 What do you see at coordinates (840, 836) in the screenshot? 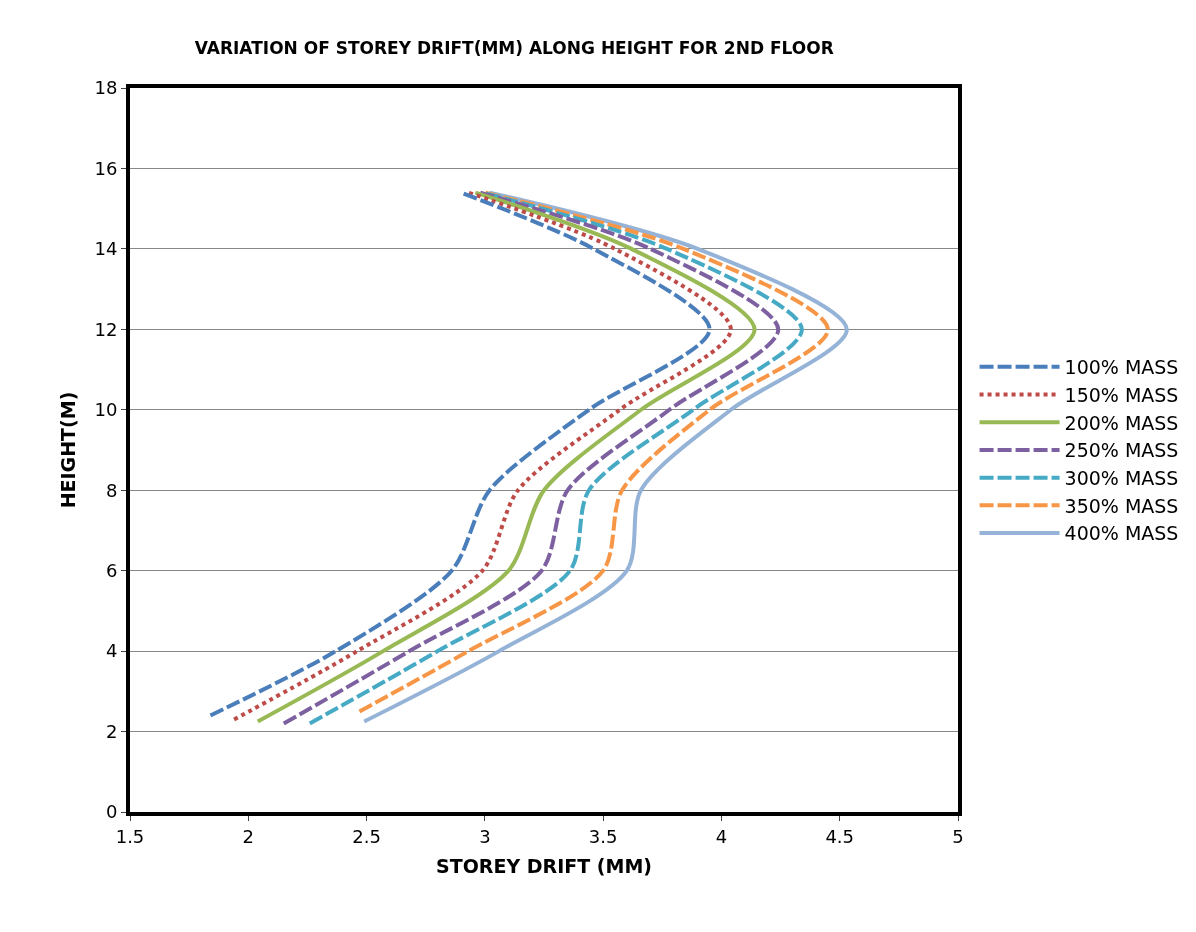
I see `x-tick-label: 4.5` at bounding box center [840, 836].